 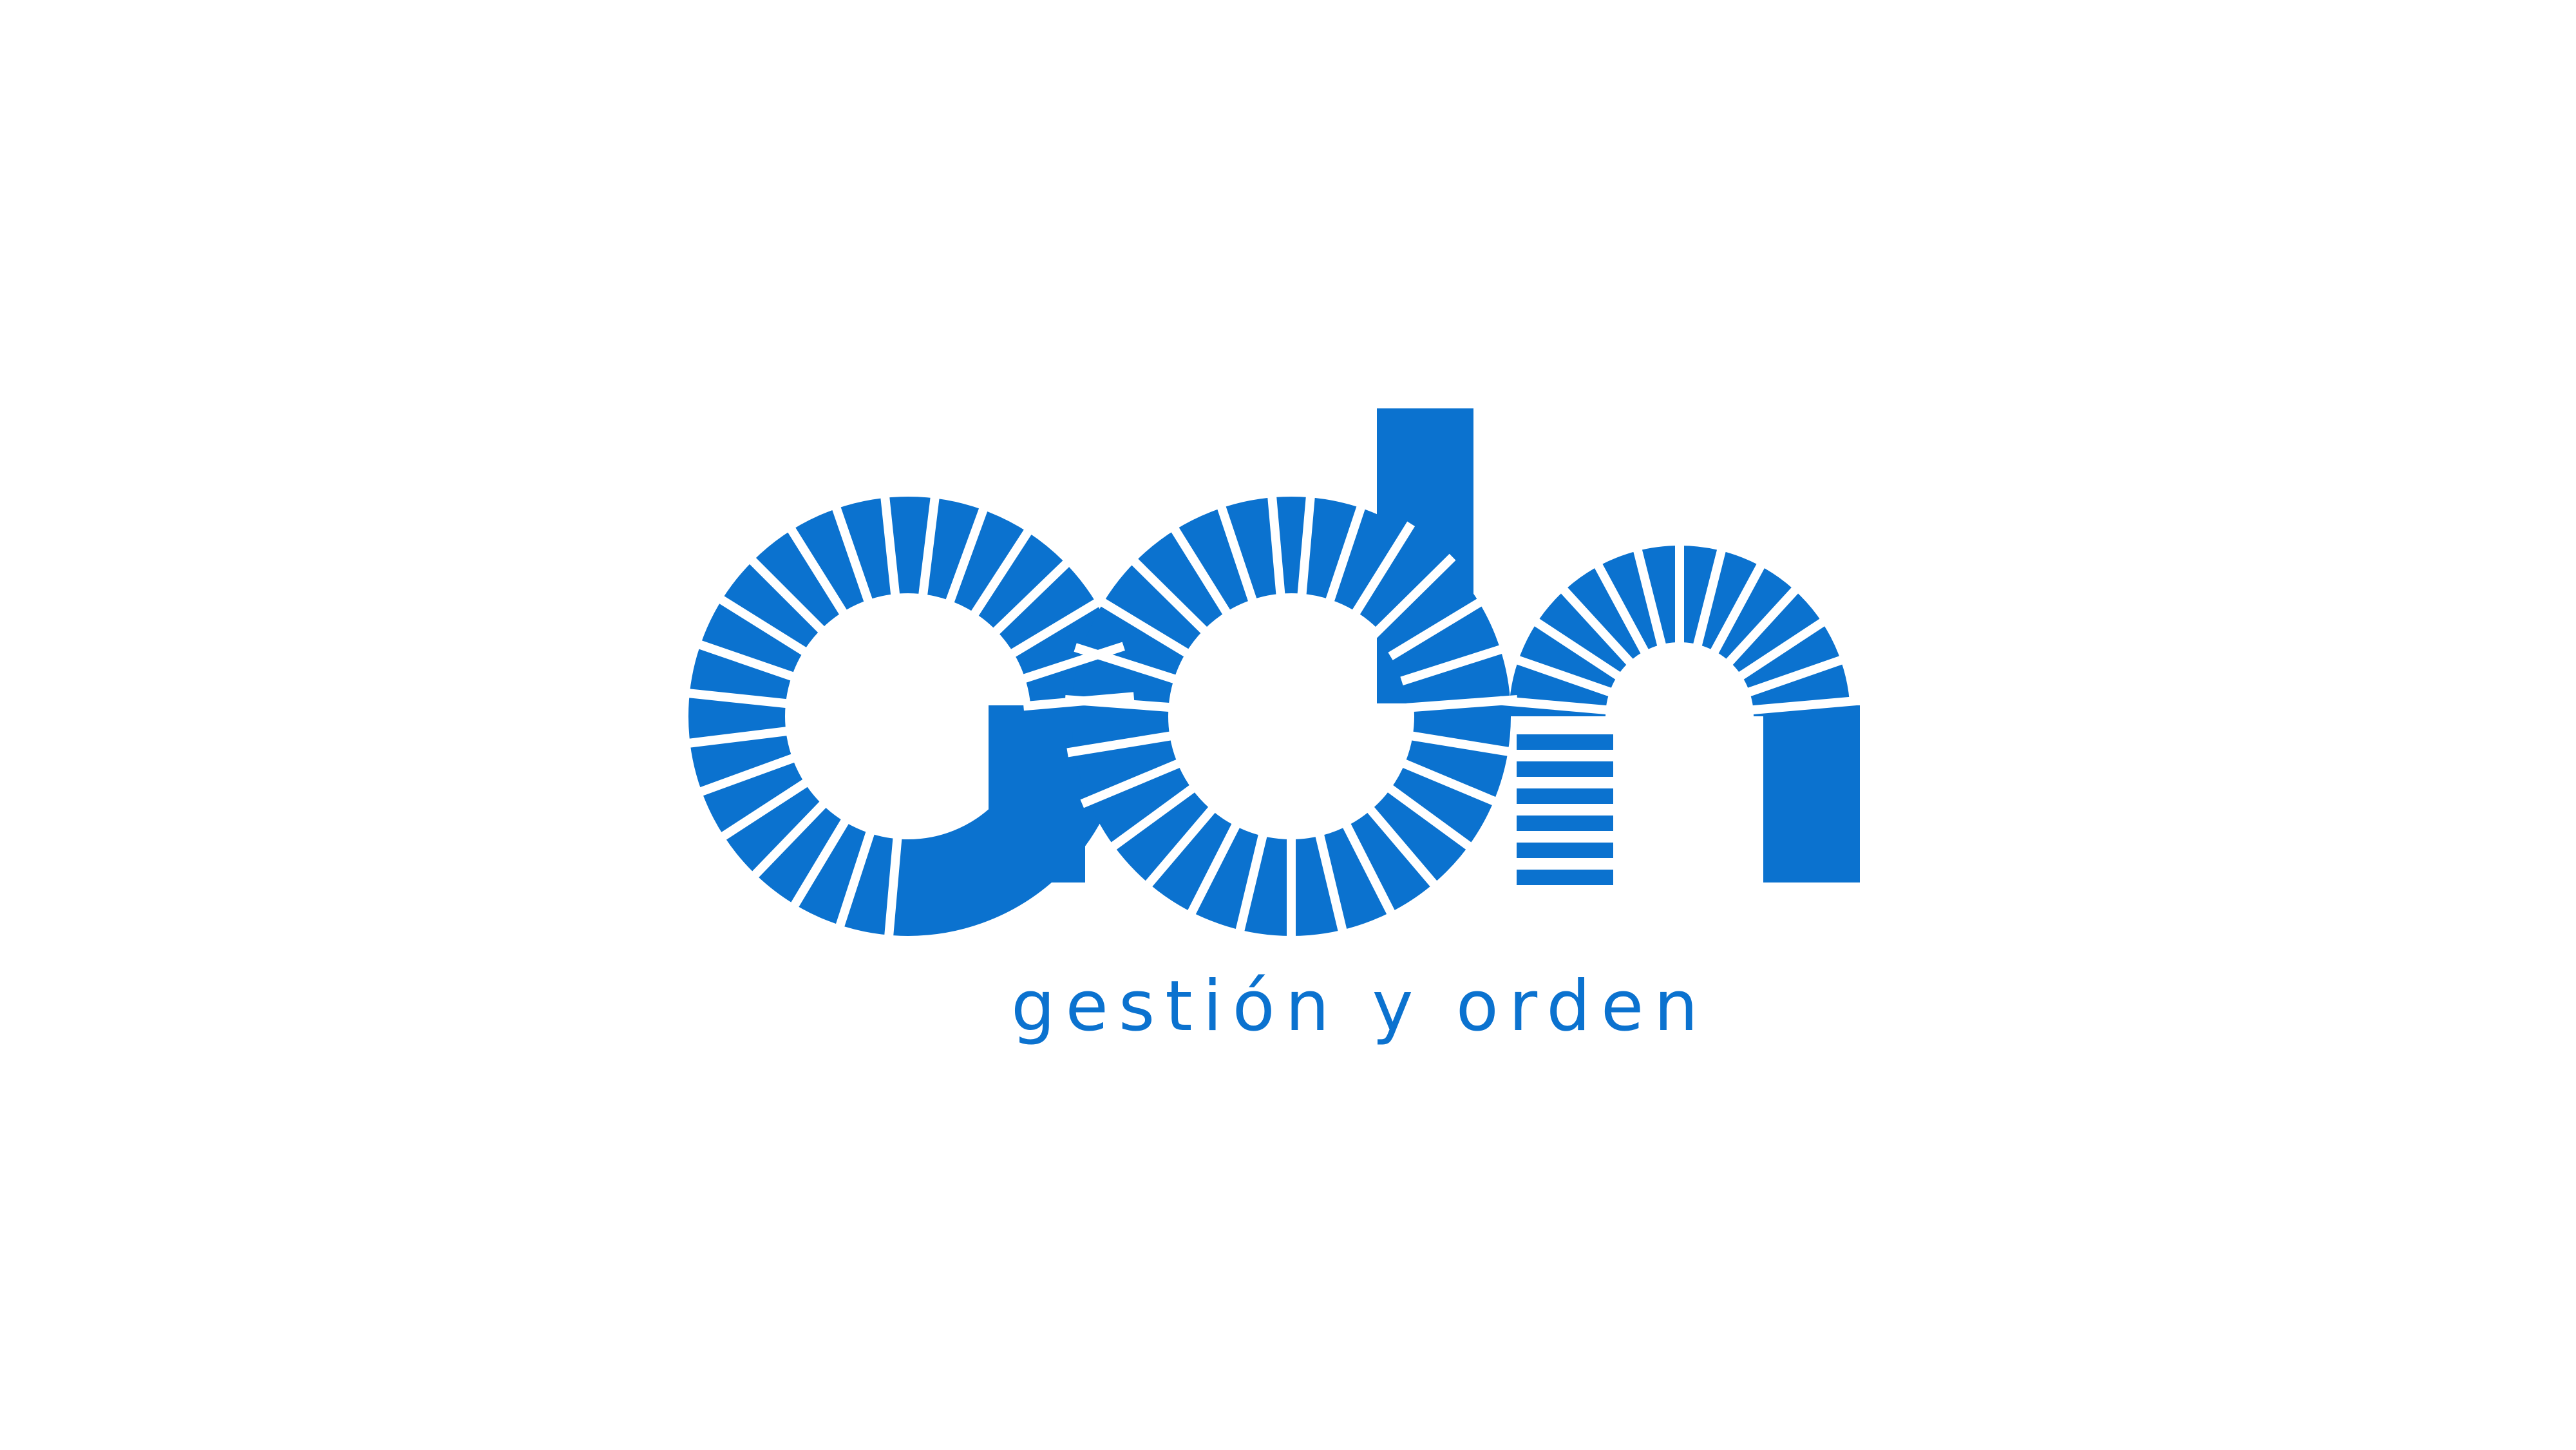 I want to click on letter-n, so click(x=1684, y=716).